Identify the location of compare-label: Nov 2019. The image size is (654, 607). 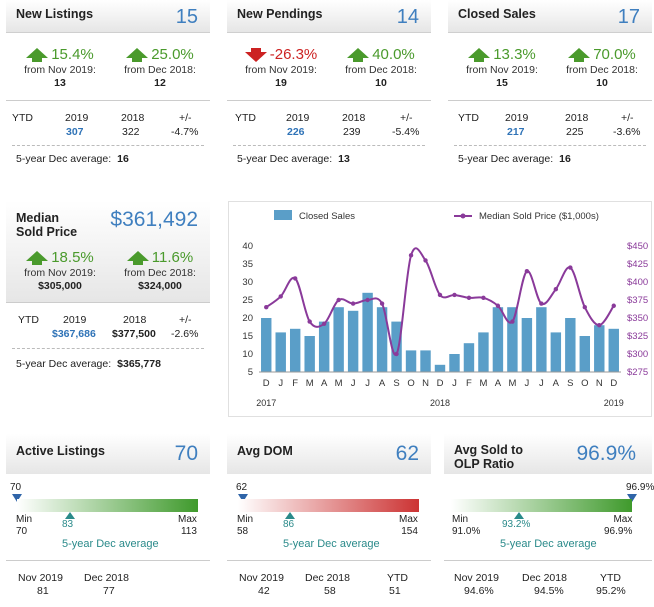
(476, 578).